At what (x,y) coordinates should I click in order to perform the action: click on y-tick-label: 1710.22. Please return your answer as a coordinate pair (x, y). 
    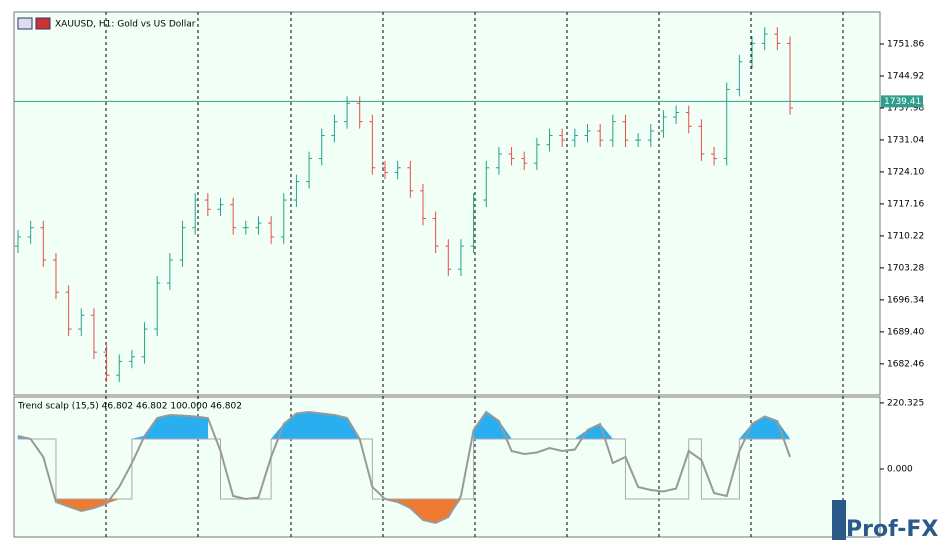
    Looking at the image, I should click on (905, 236).